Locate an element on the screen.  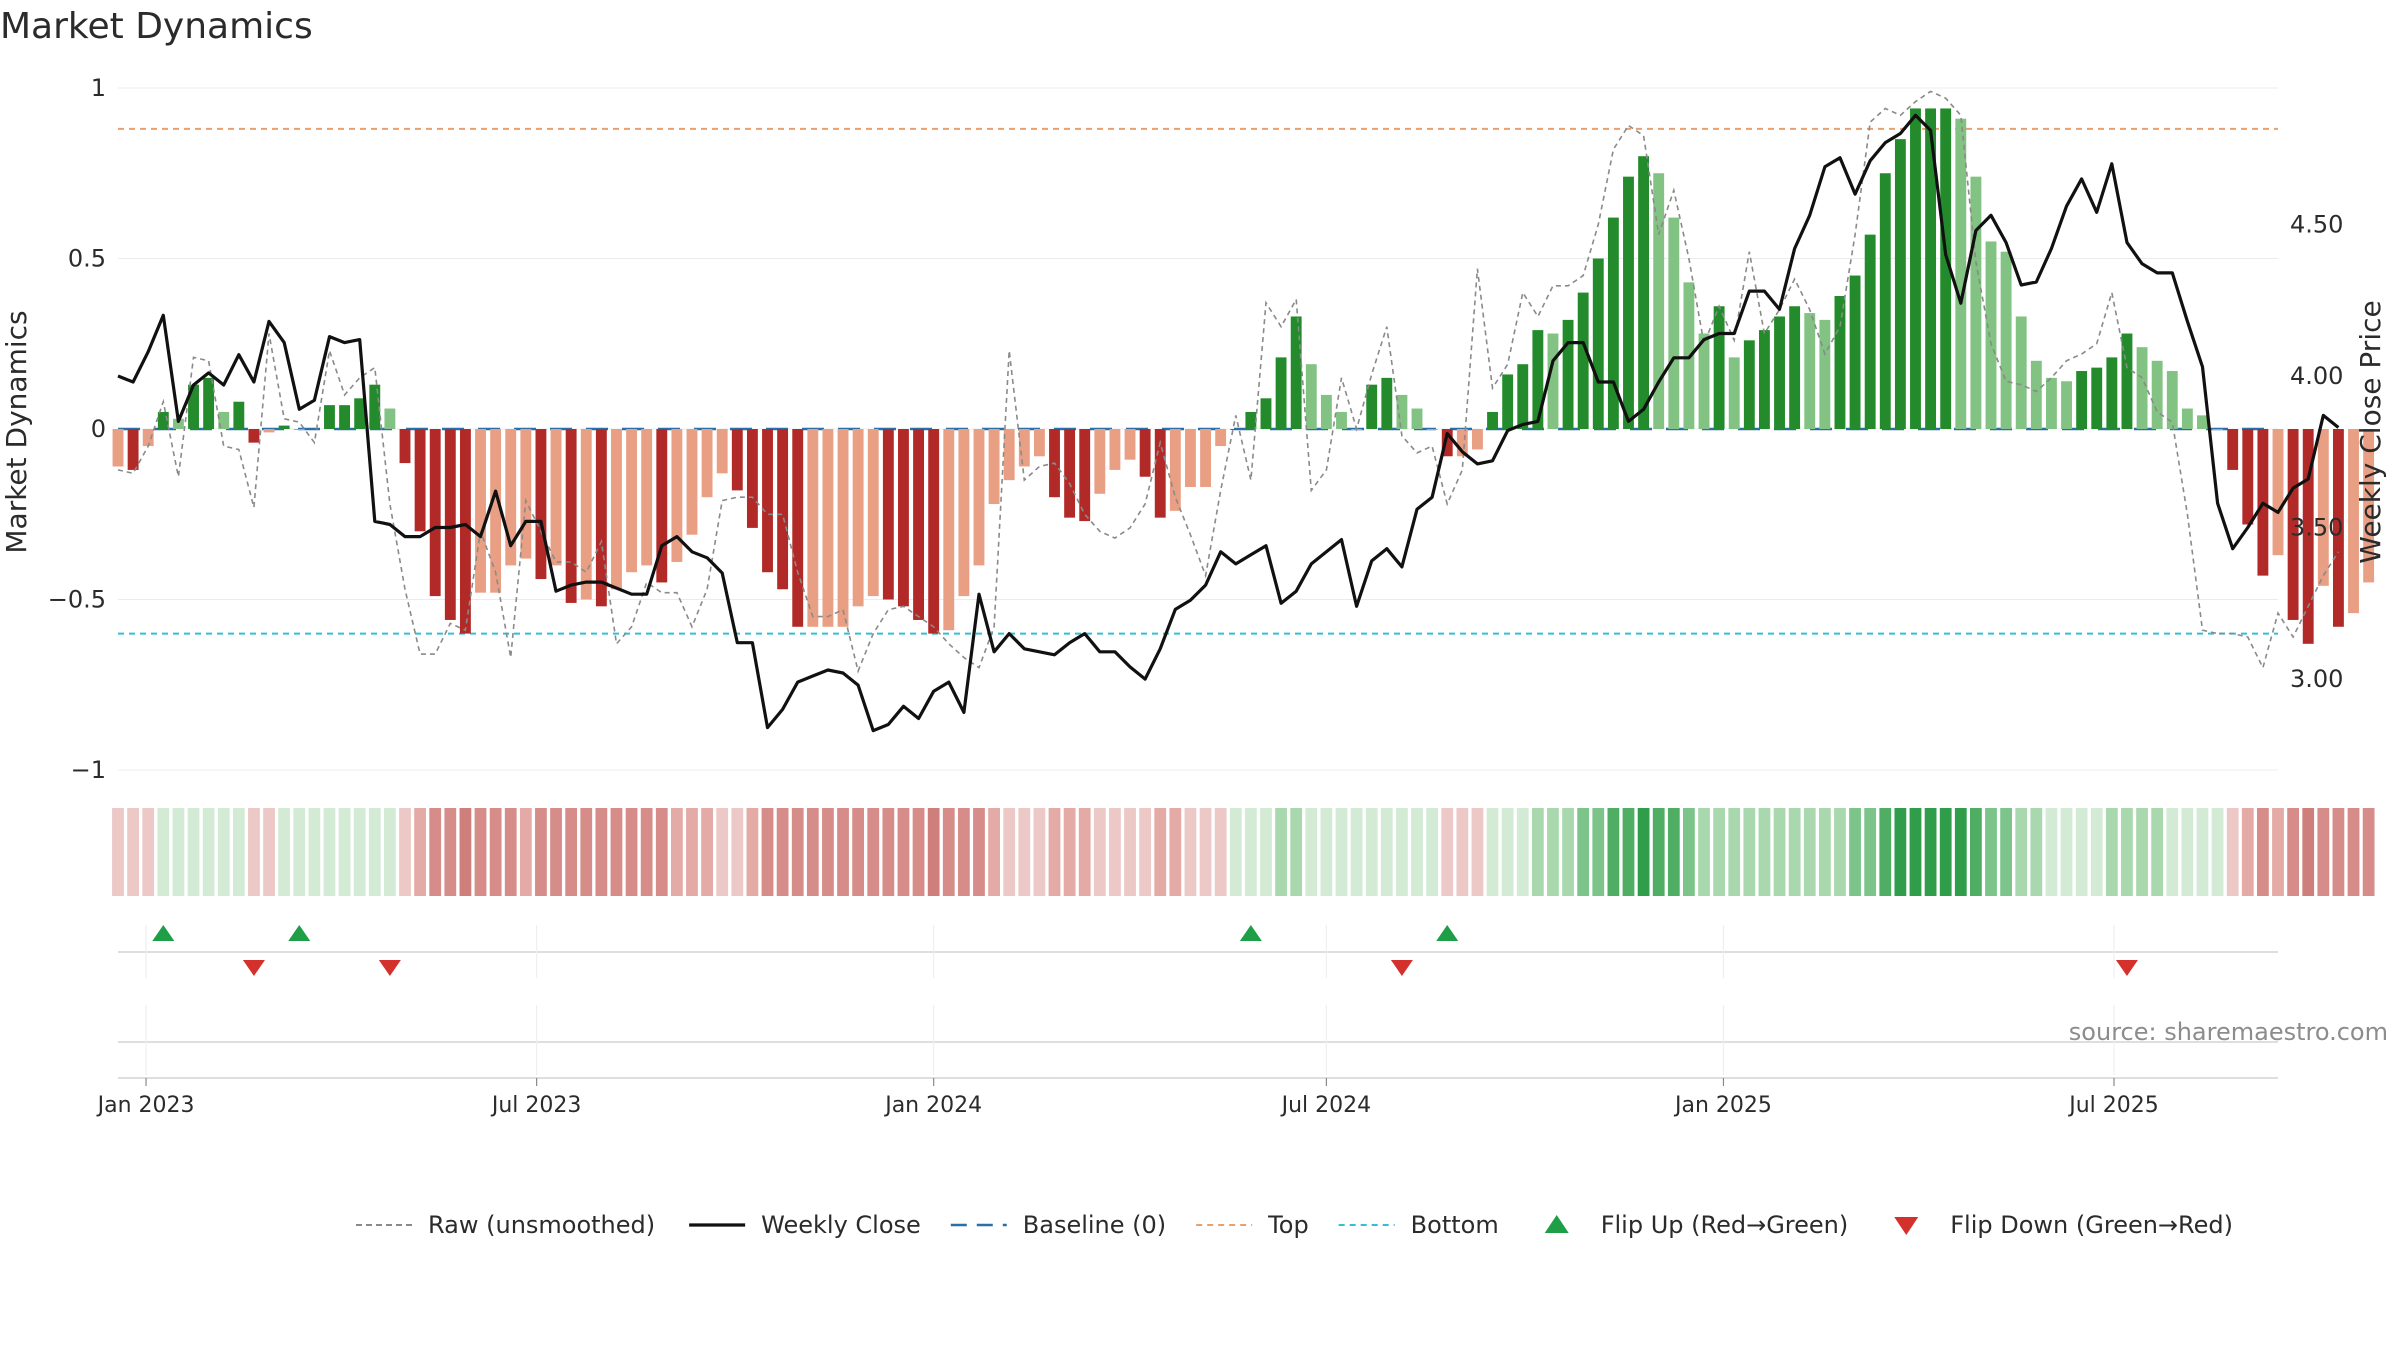
date-tick-label: Jan 2024 is located at coordinates (932, 1105).